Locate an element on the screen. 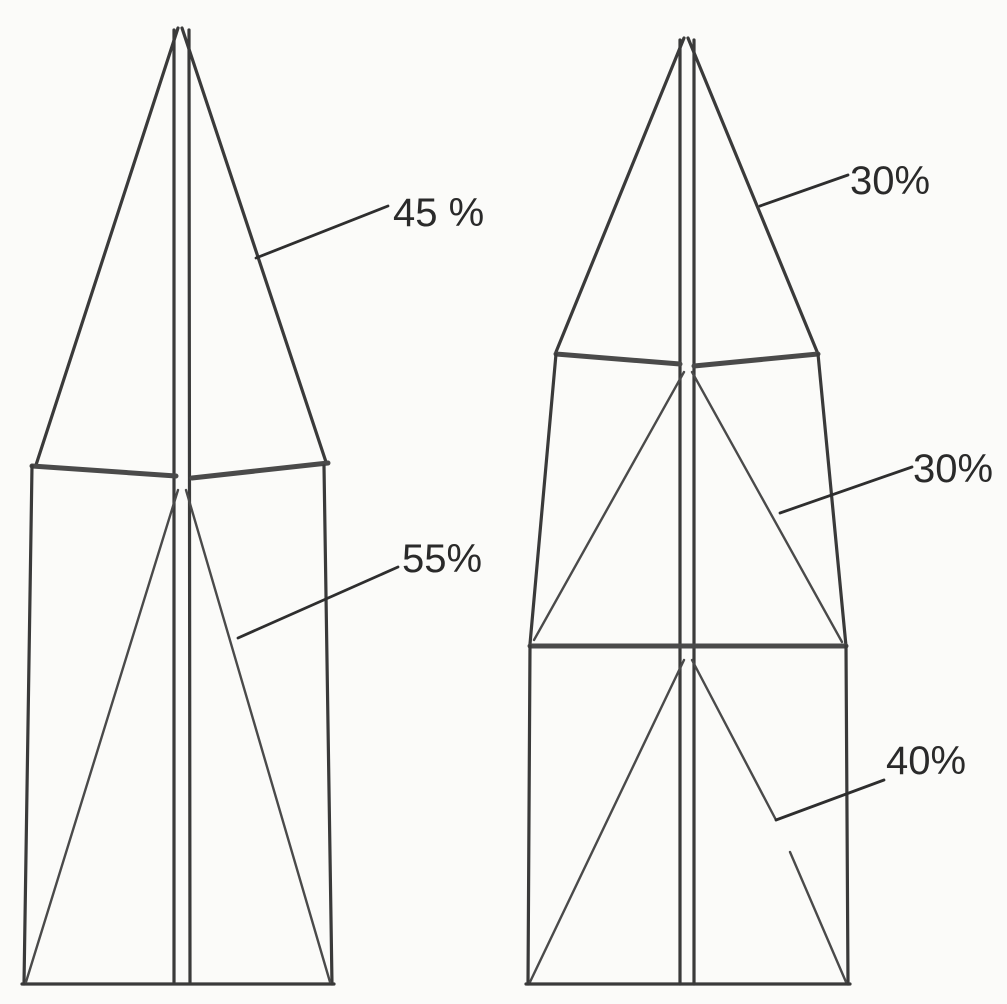  right-low-diagonal-left is located at coordinates (607, 821).